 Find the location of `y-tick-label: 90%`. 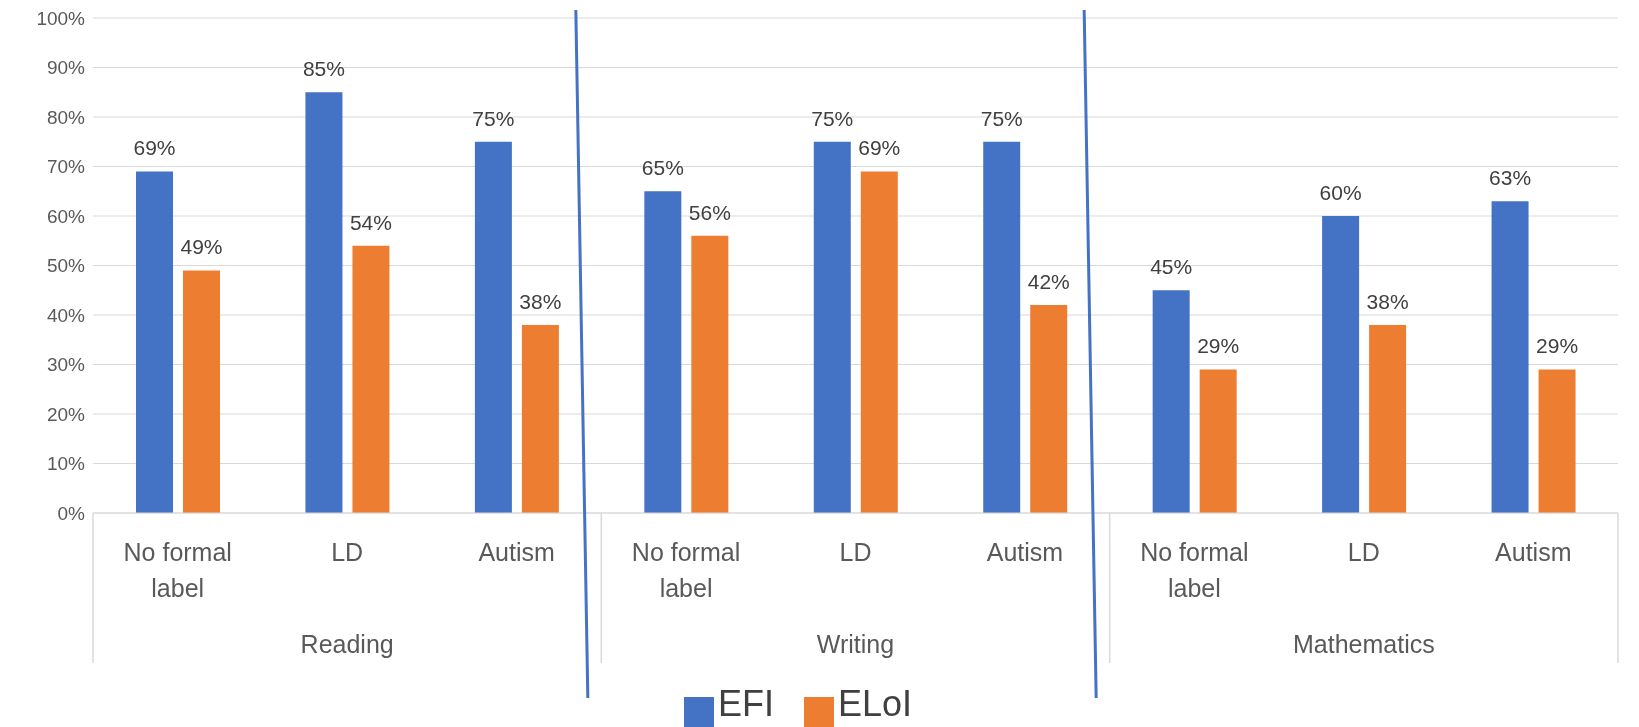

y-tick-label: 90% is located at coordinates (66, 68).